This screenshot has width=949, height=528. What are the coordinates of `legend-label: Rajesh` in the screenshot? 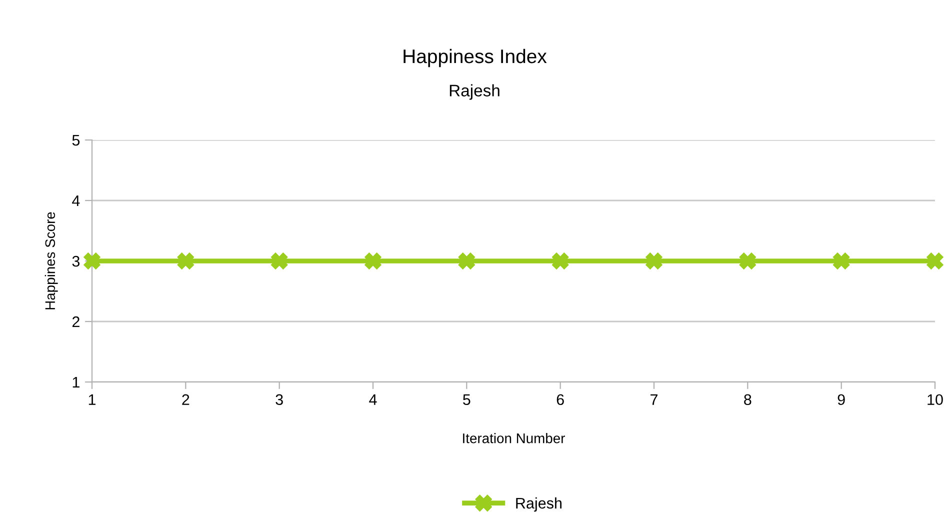 It's located at (539, 504).